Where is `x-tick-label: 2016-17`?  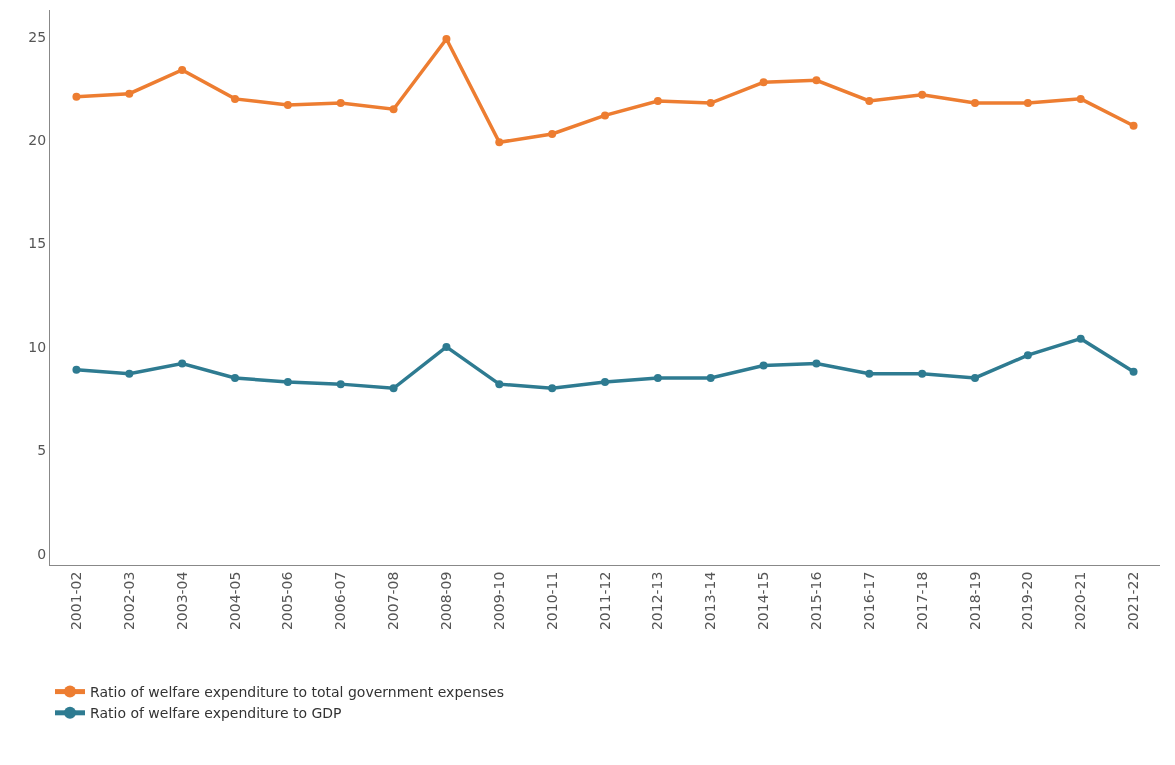
x-tick-label: 2016-17 is located at coordinates (868, 601).